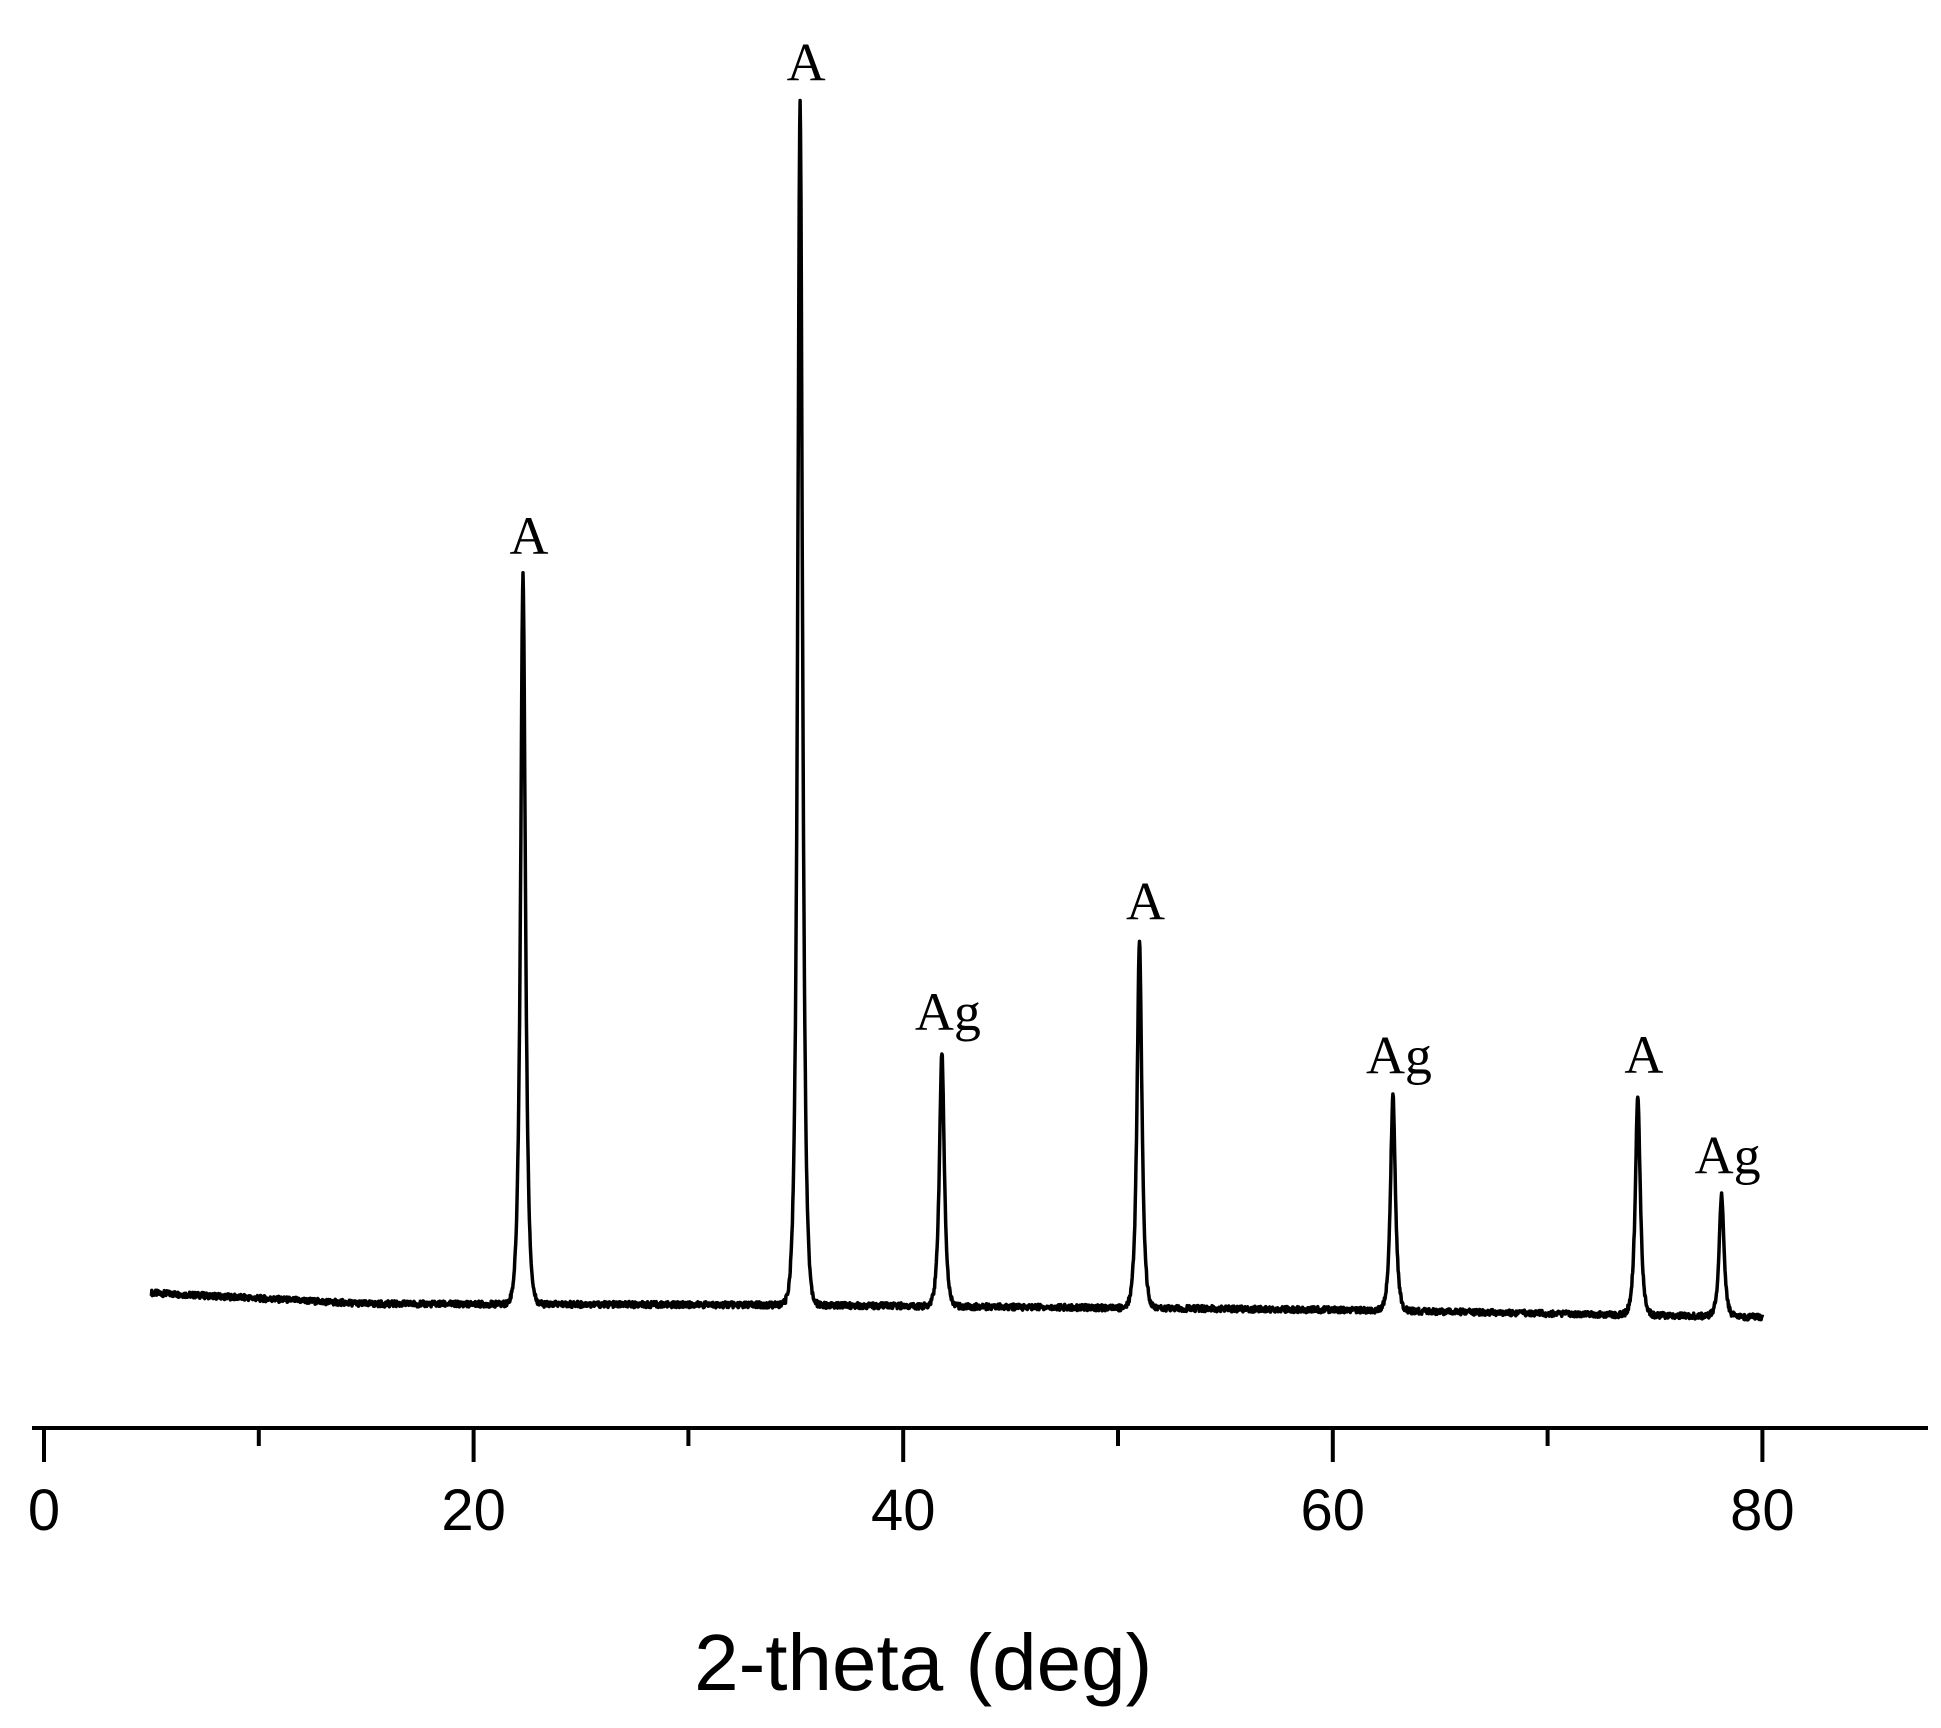 The width and height of the screenshot is (1941, 1728). What do you see at coordinates (44, 1510) in the screenshot?
I see `x-tick-label: 0` at bounding box center [44, 1510].